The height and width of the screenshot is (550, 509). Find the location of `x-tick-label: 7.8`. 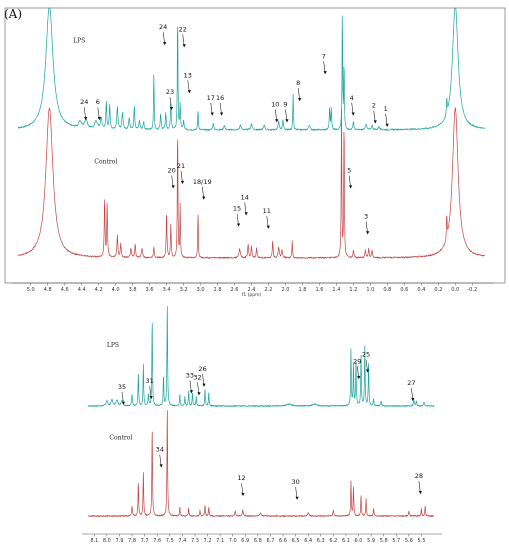

x-tick-label: 7.8 is located at coordinates (132, 541).